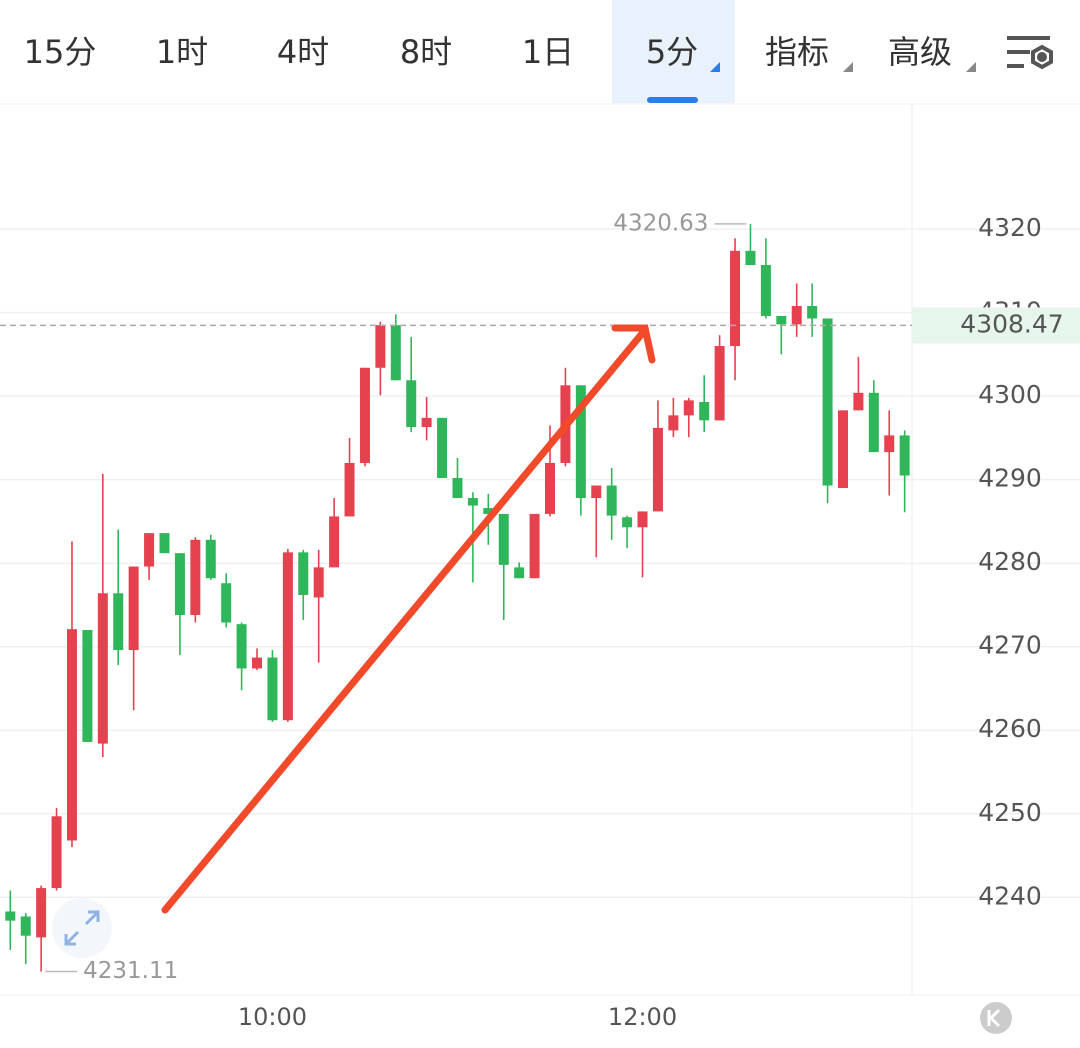  What do you see at coordinates (272, 1017) in the screenshot?
I see `x-tick-label: 10:00` at bounding box center [272, 1017].